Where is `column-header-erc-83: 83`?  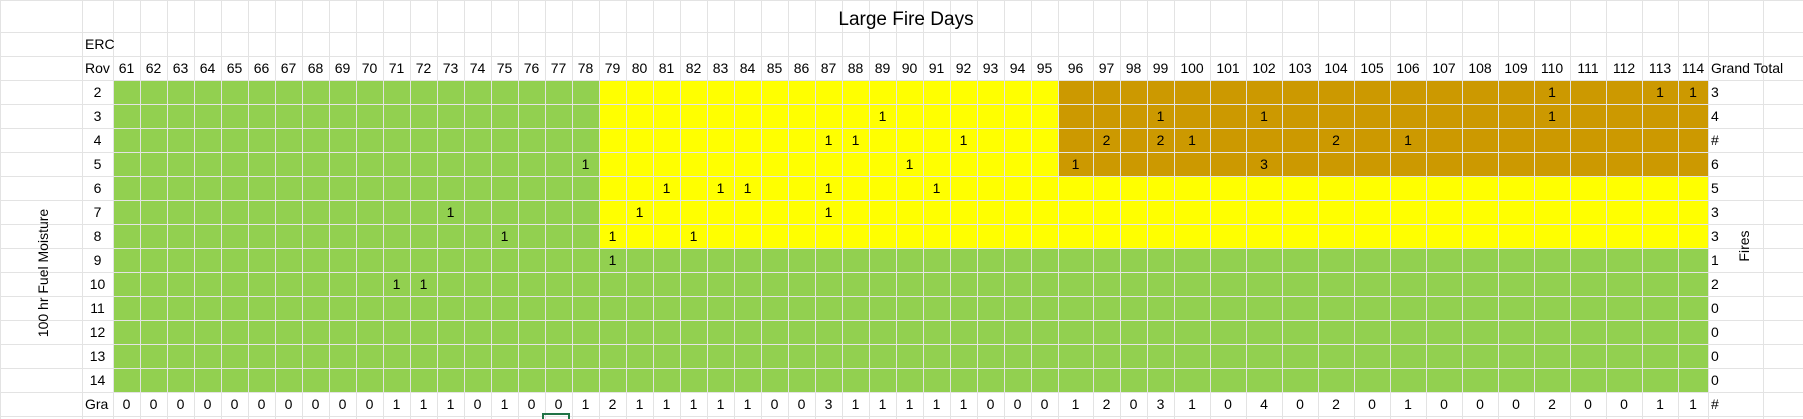
column-header-erc-83: 83 is located at coordinates (720, 68).